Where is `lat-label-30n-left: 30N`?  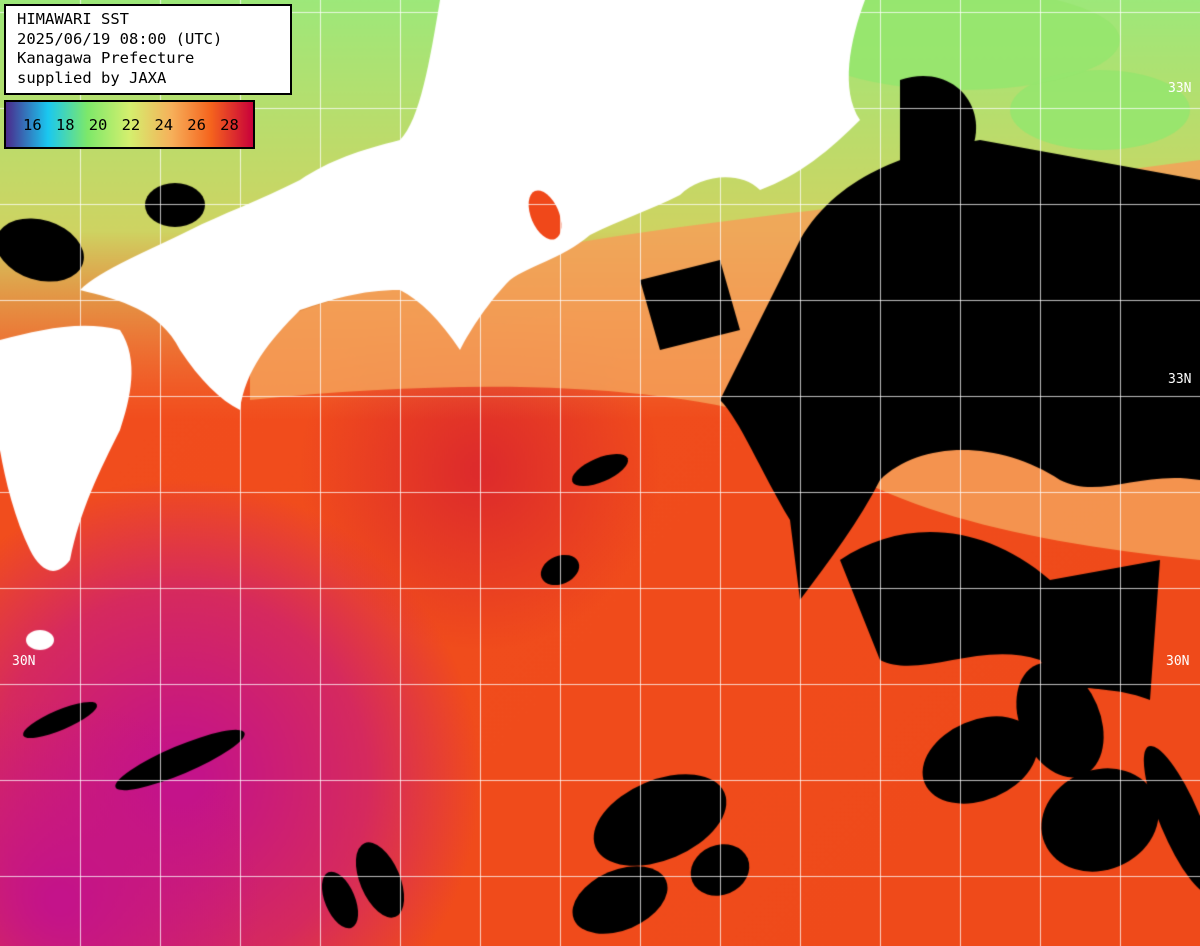
lat-label-30n-left: 30N is located at coordinates (24, 661).